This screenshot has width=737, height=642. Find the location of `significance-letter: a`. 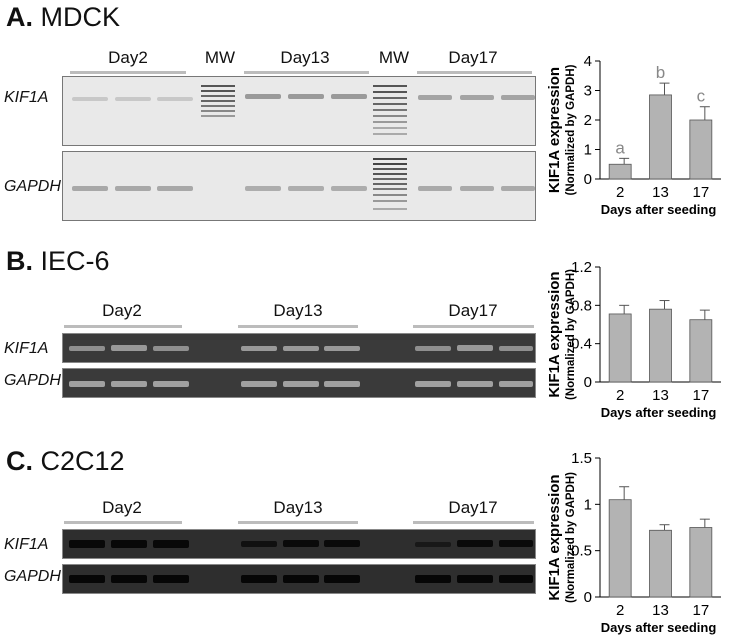

significance-letter: a is located at coordinates (620, 147).